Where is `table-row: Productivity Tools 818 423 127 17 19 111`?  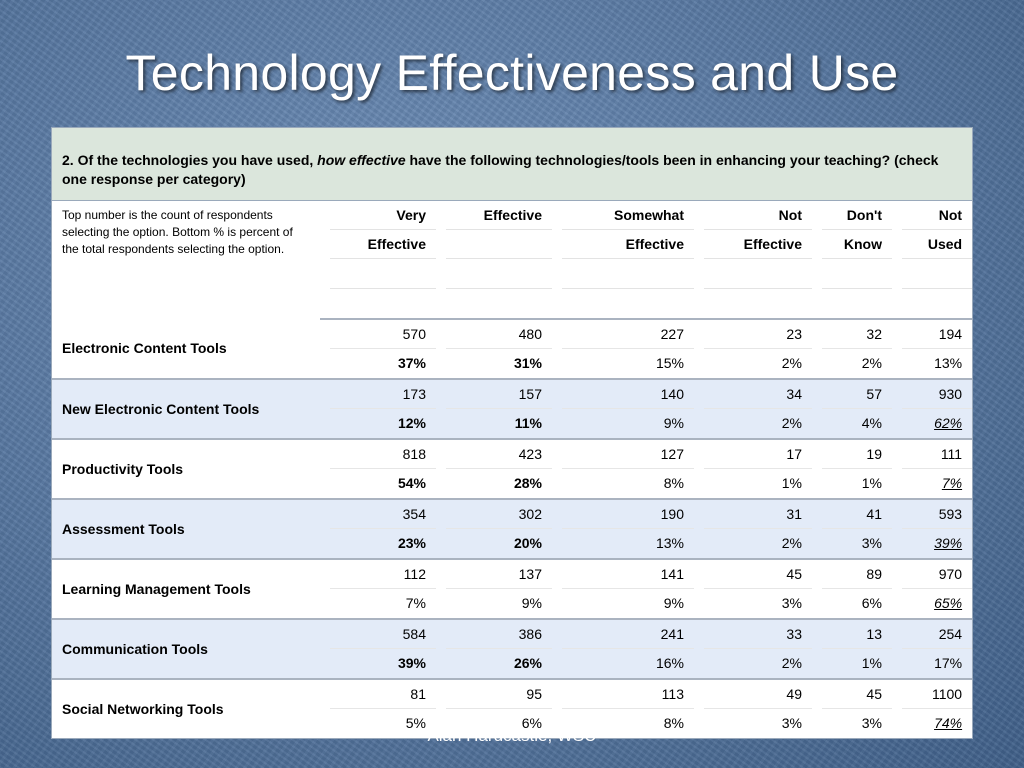 table-row: Productivity Tools 818 423 127 17 19 111 is located at coordinates (512, 469).